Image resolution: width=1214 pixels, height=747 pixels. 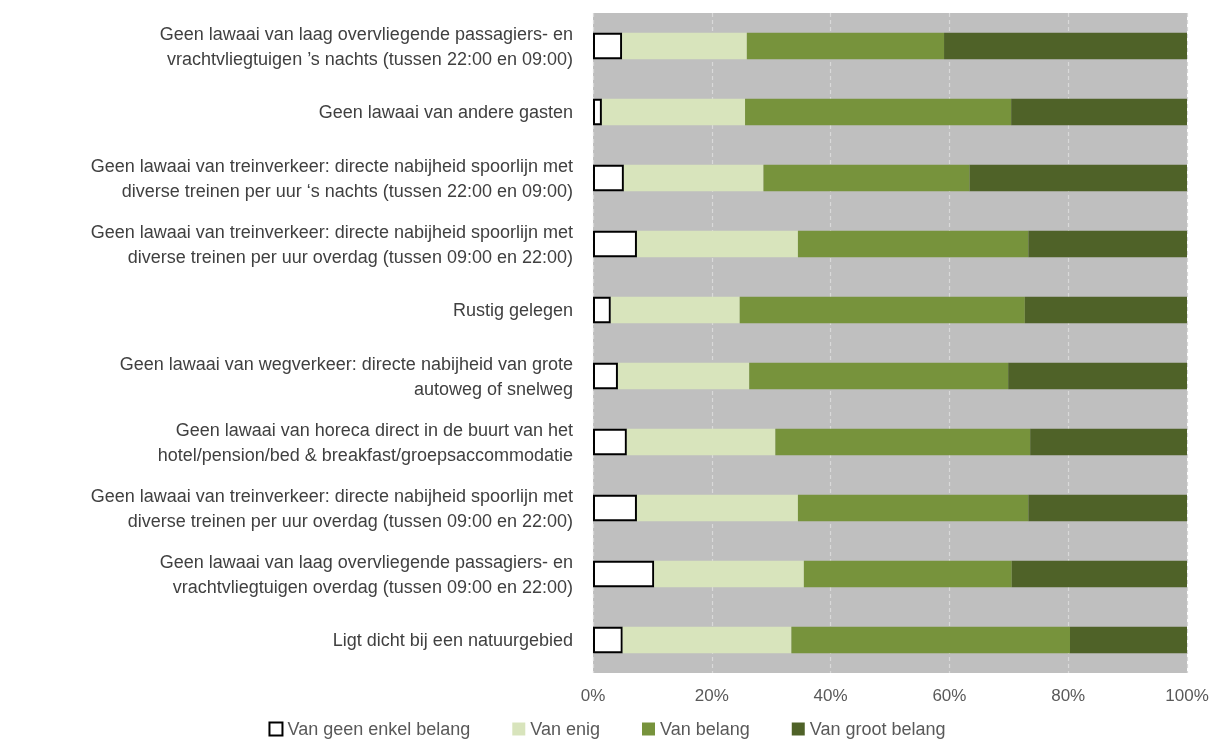 I want to click on y-tick-label: Geen lawaai van andere gasten, so click(x=445, y=112).